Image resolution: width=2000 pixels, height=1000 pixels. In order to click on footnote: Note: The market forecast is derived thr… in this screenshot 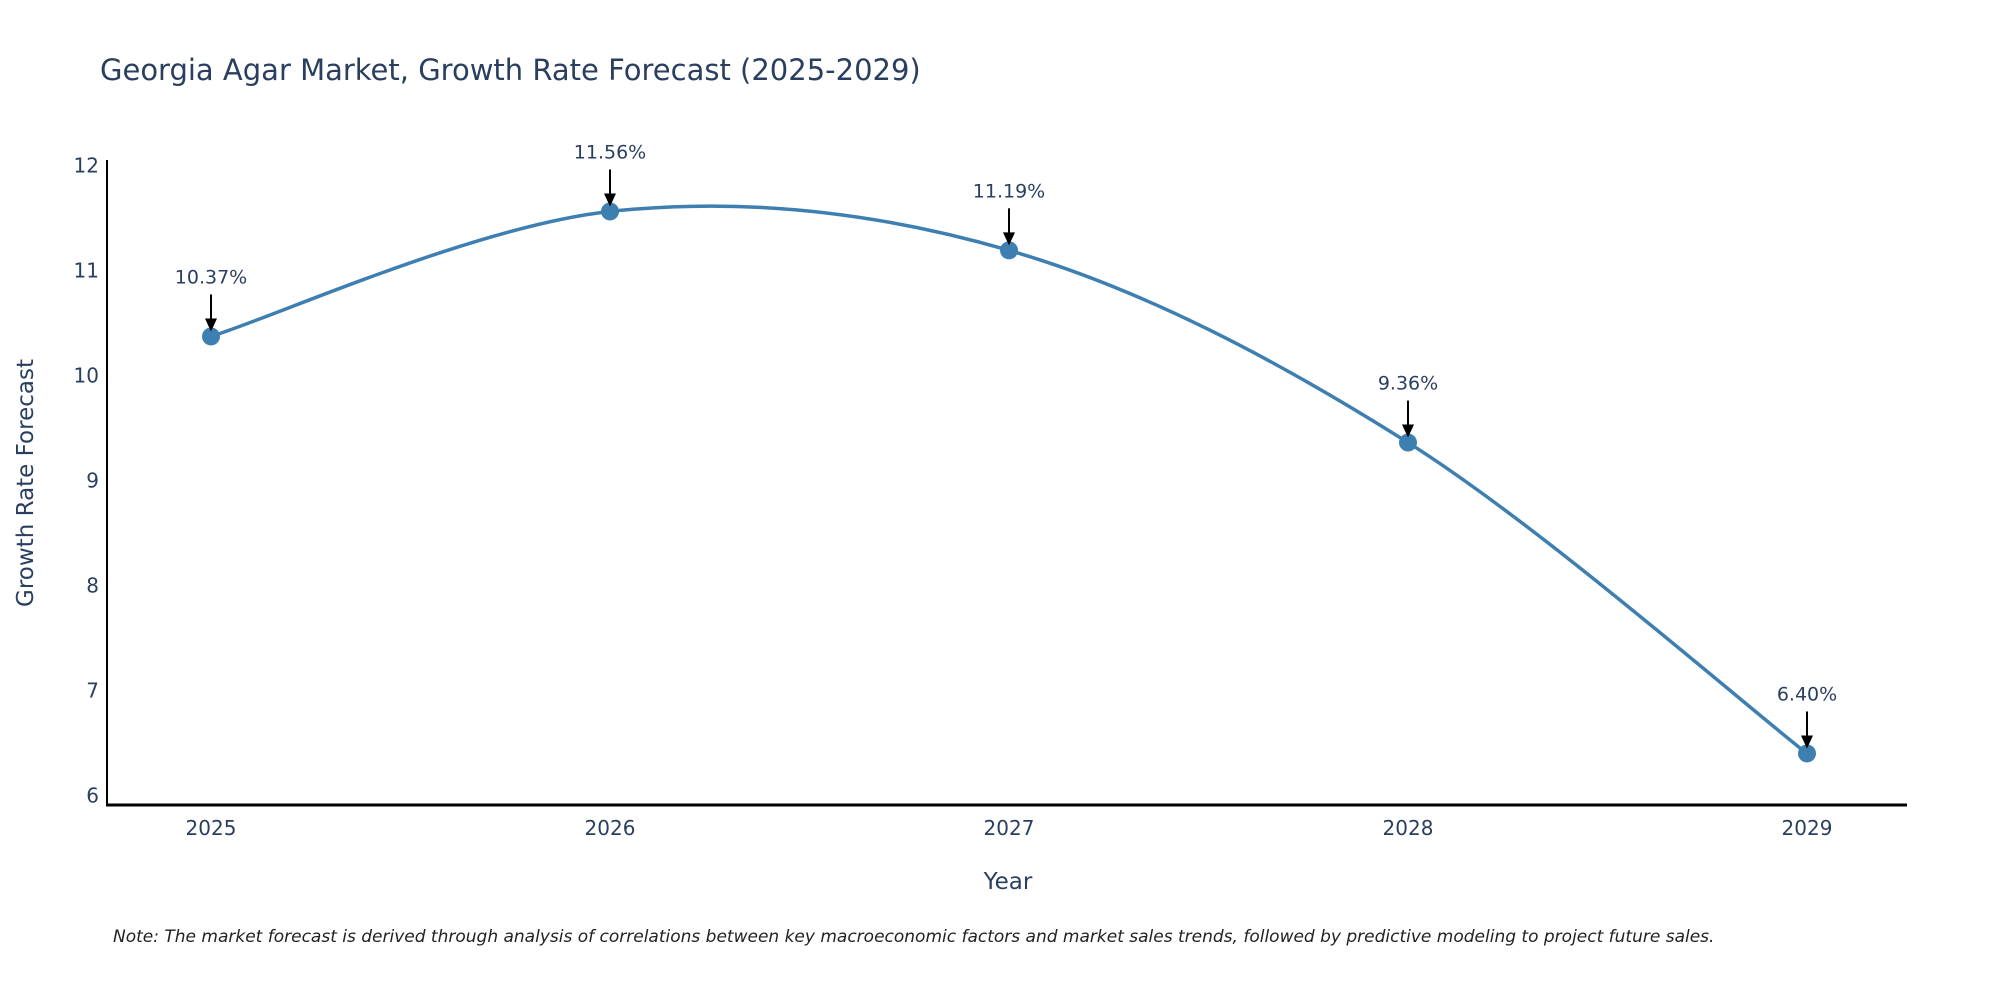, I will do `click(913, 937)`.